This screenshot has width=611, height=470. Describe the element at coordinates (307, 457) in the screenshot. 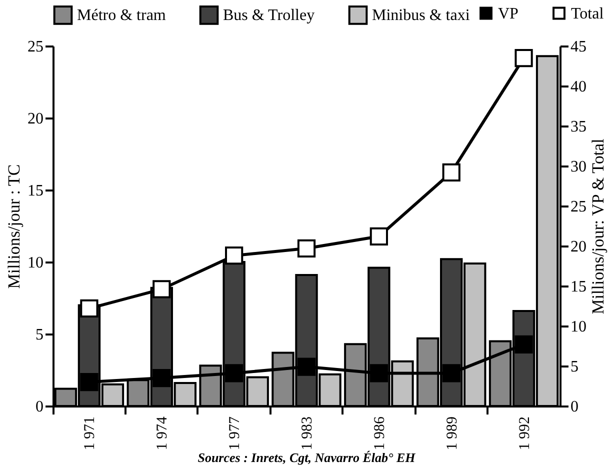

I see `source-note: Sources : Inrets, Cgt, Navarro Élab° EH` at that location.